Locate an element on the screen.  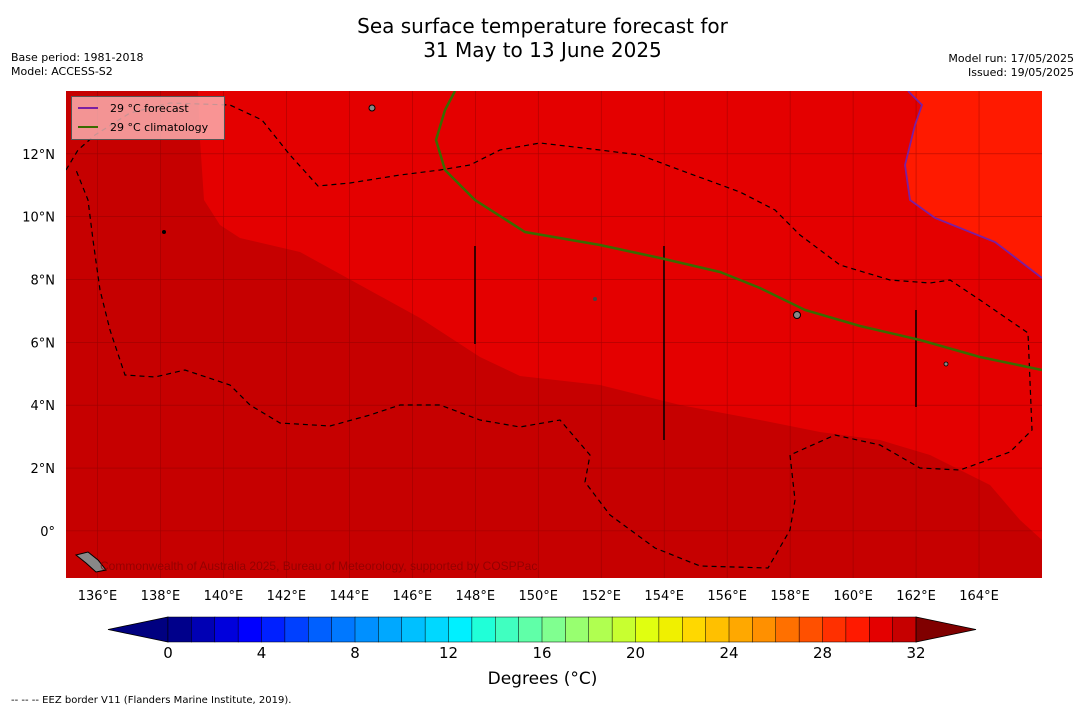
longitude-label: 144°E is located at coordinates (350, 596).